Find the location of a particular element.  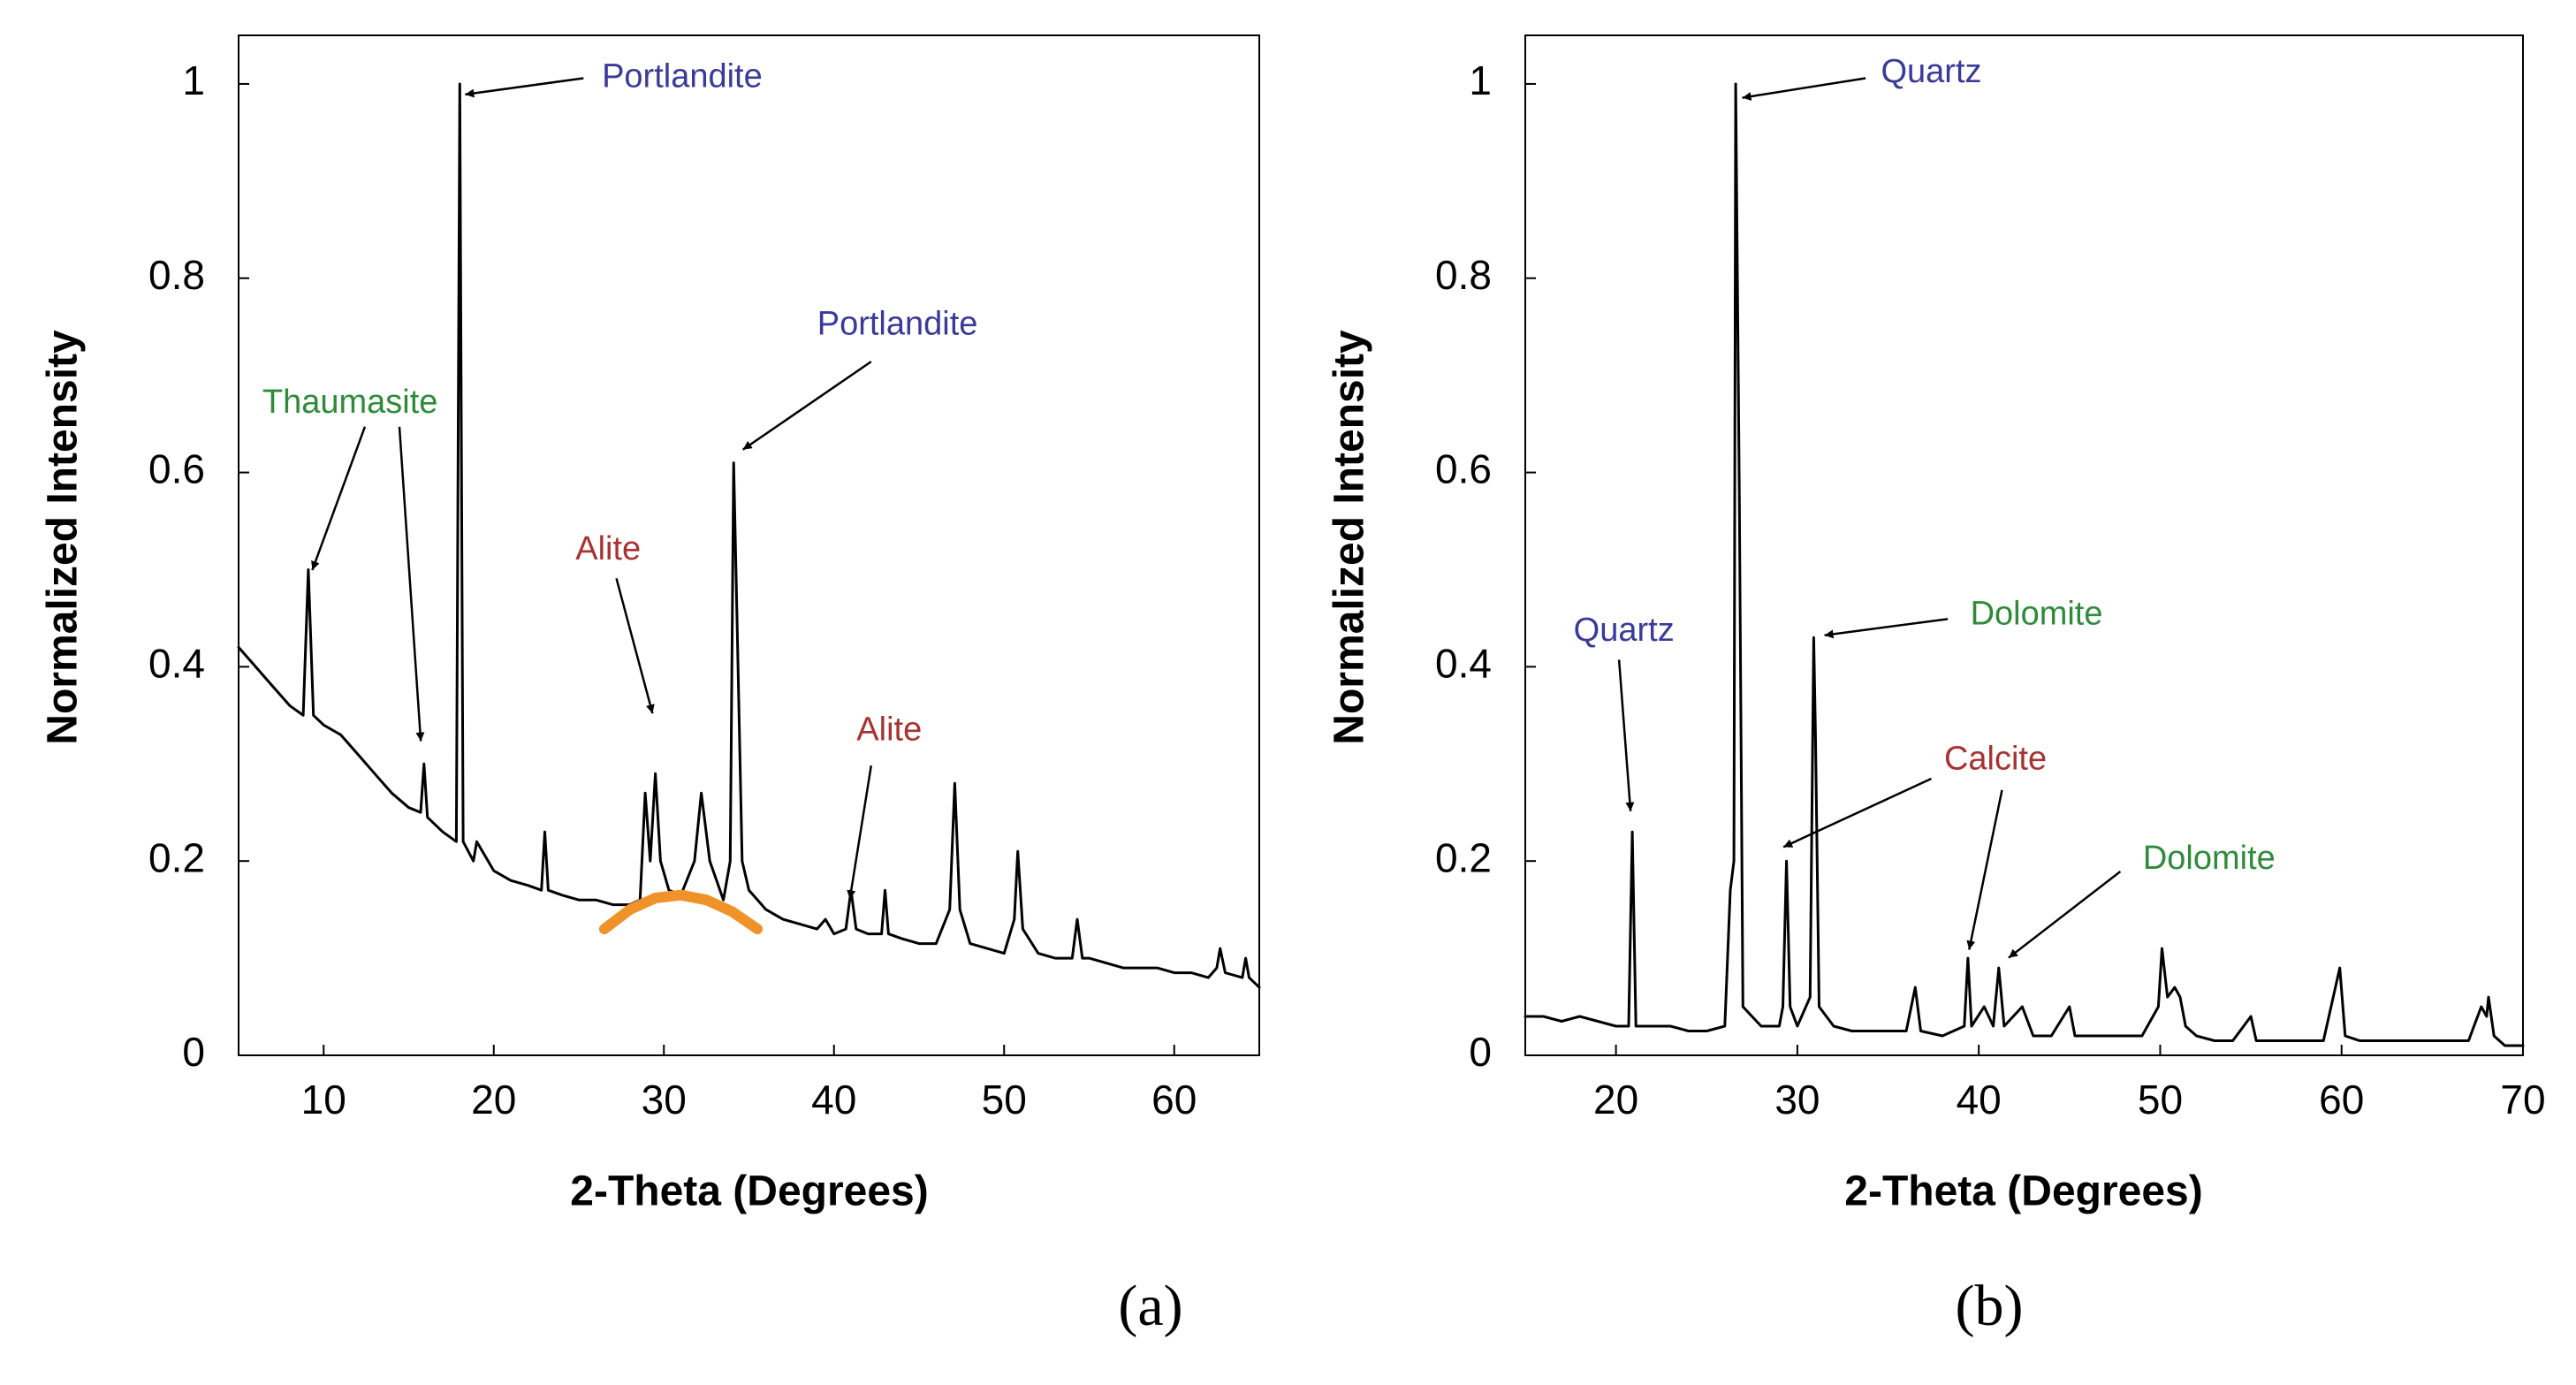

subfigure-label: (b) is located at coordinates (1990, 1306).